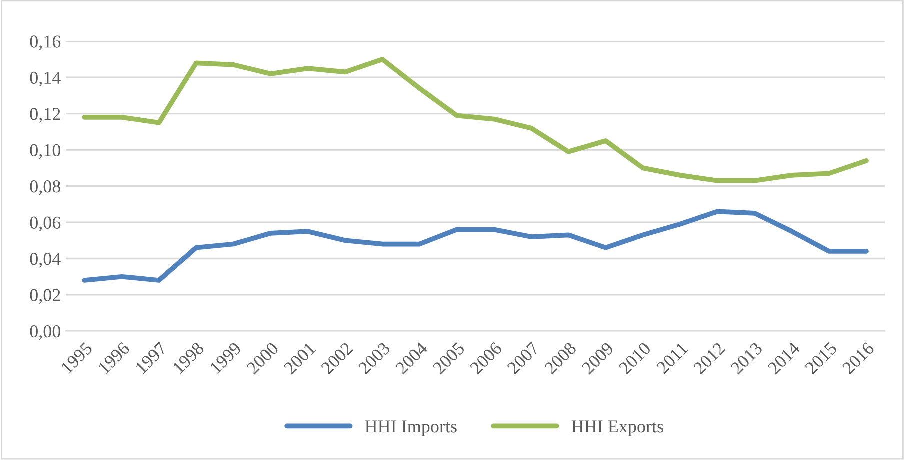 The width and height of the screenshot is (905, 460). What do you see at coordinates (475, 246) in the screenshot?
I see `line-series` at bounding box center [475, 246].